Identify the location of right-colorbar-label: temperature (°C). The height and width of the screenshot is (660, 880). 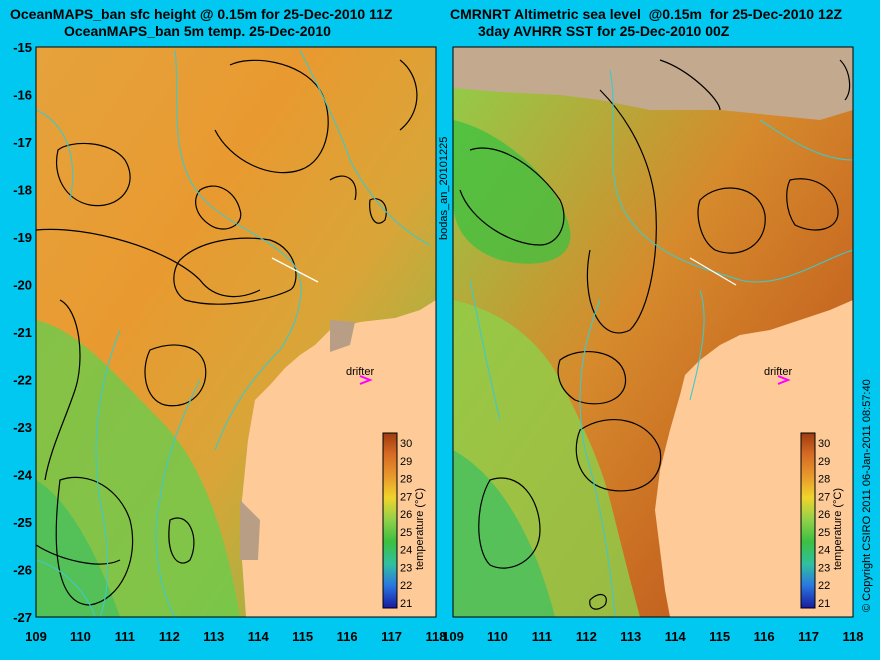
(838, 529).